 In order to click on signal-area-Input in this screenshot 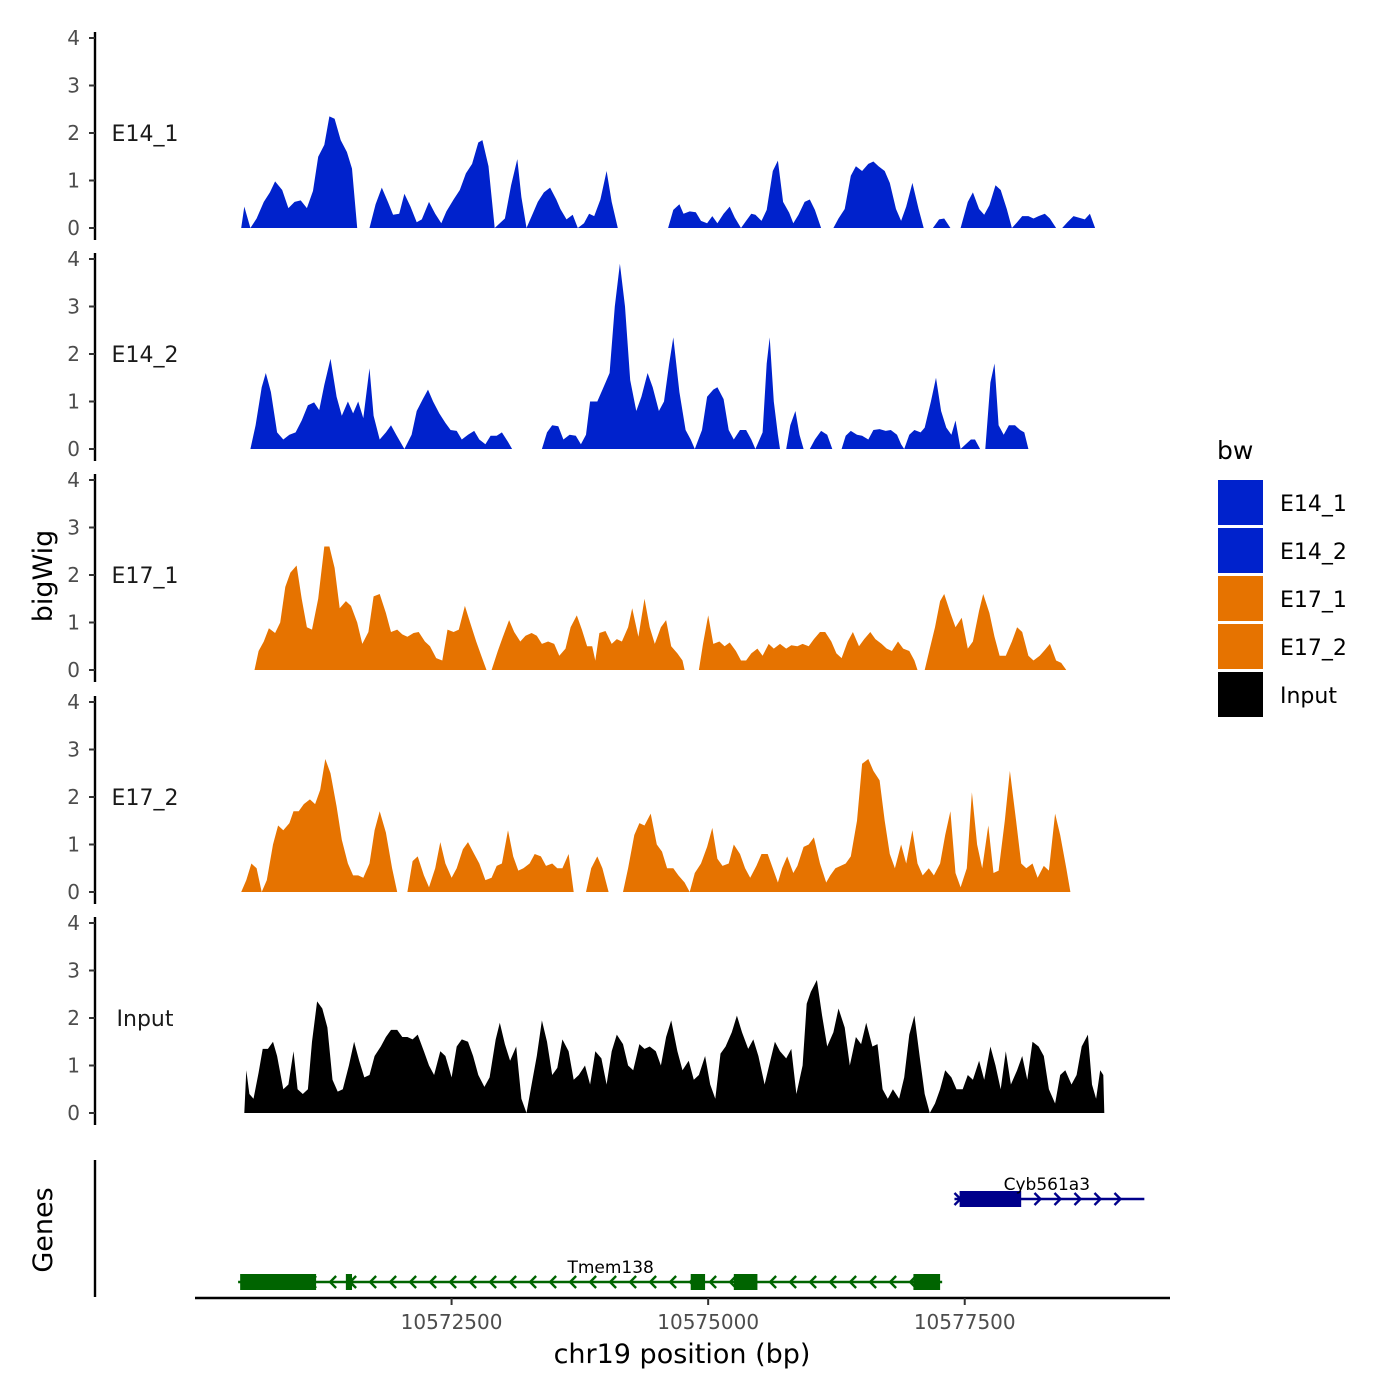, I will do `click(674, 1046)`.